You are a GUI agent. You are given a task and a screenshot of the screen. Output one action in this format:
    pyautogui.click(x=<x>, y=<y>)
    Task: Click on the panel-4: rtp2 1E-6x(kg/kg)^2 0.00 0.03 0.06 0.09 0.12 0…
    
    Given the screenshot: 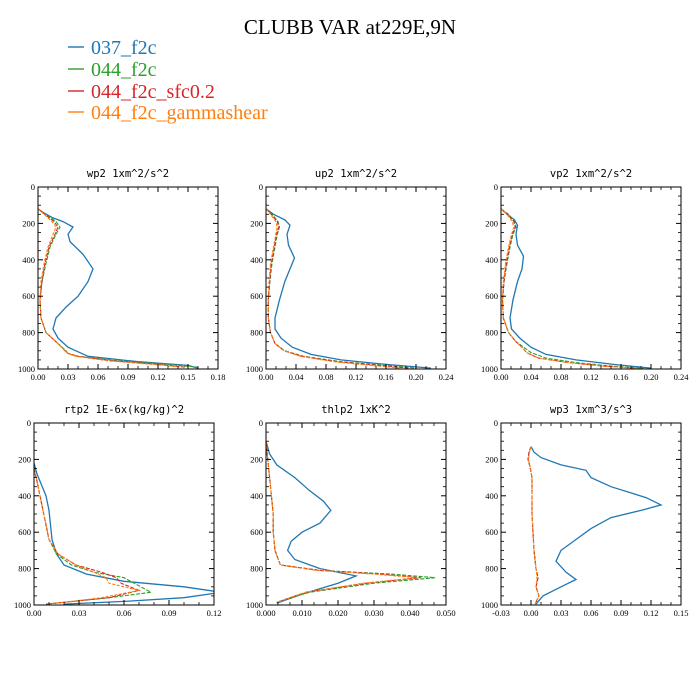 What is the action you would take?
    pyautogui.click(x=118, y=511)
    